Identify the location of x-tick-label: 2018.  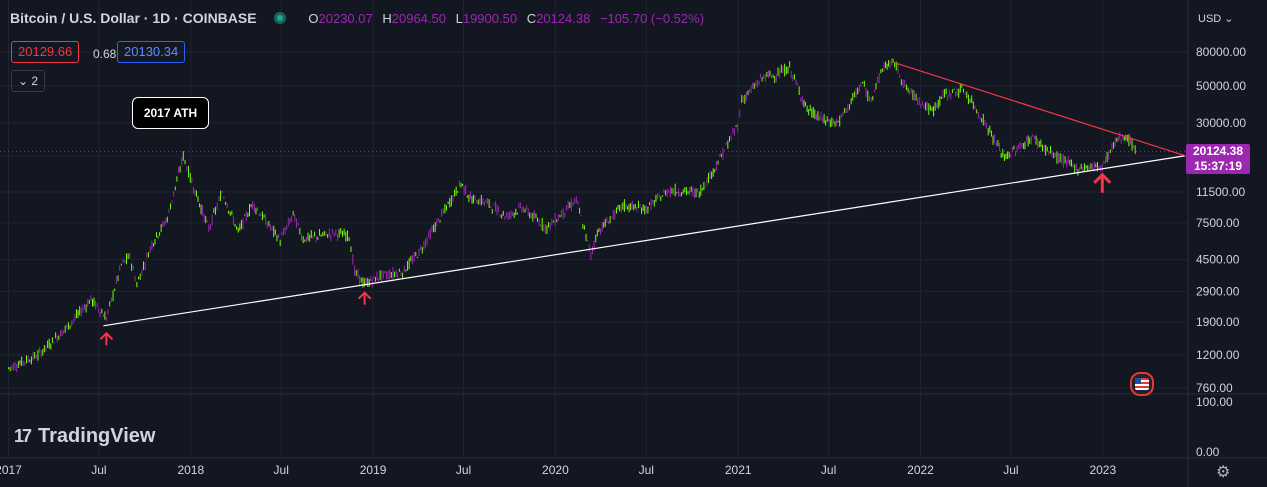
(190, 470).